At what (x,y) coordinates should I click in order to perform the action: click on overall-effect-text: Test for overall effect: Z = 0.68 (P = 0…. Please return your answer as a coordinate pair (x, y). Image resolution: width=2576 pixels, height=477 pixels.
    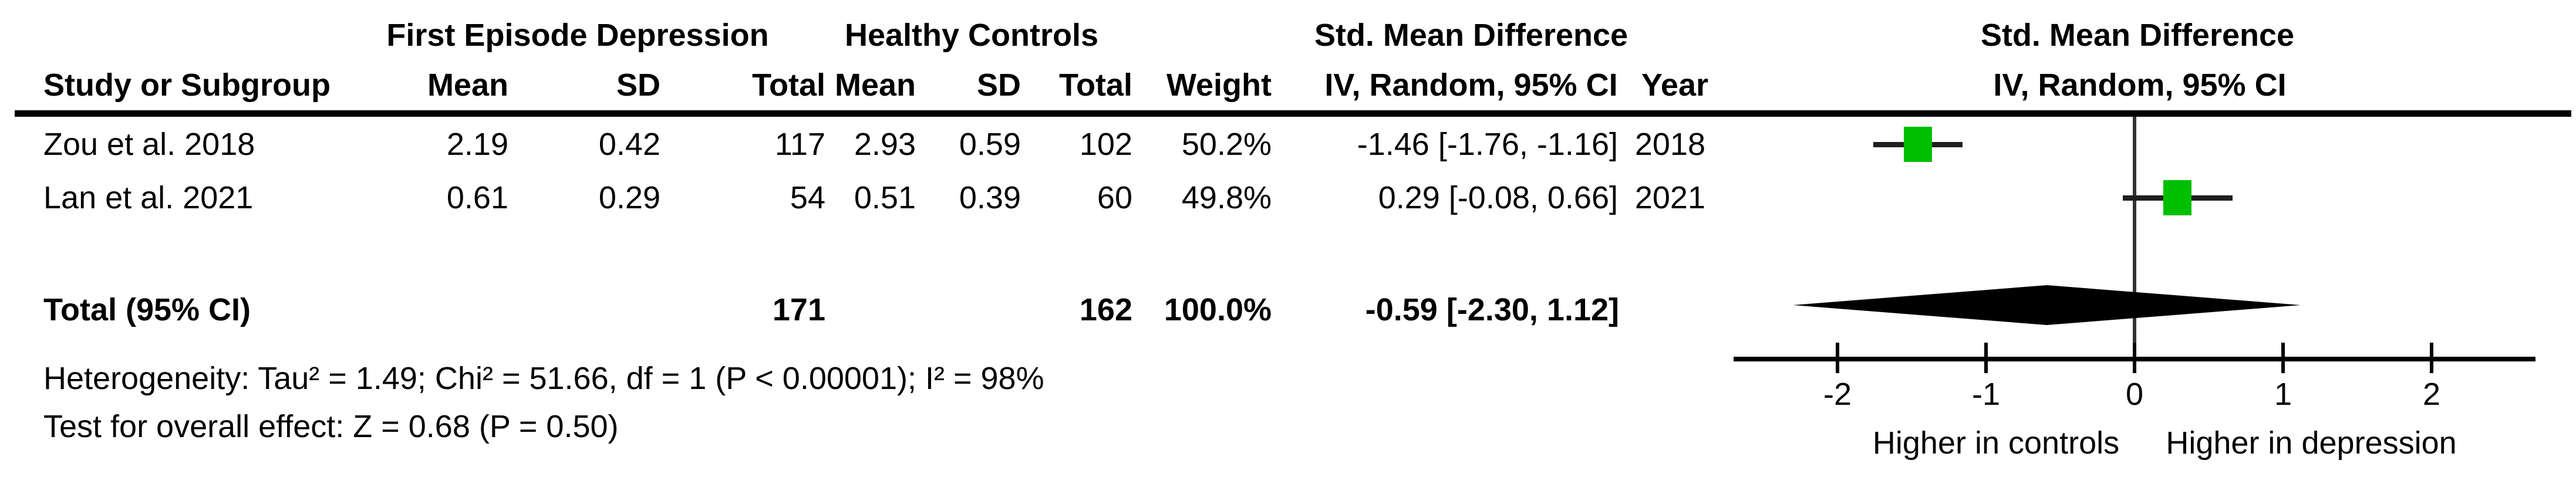
    Looking at the image, I should click on (331, 427).